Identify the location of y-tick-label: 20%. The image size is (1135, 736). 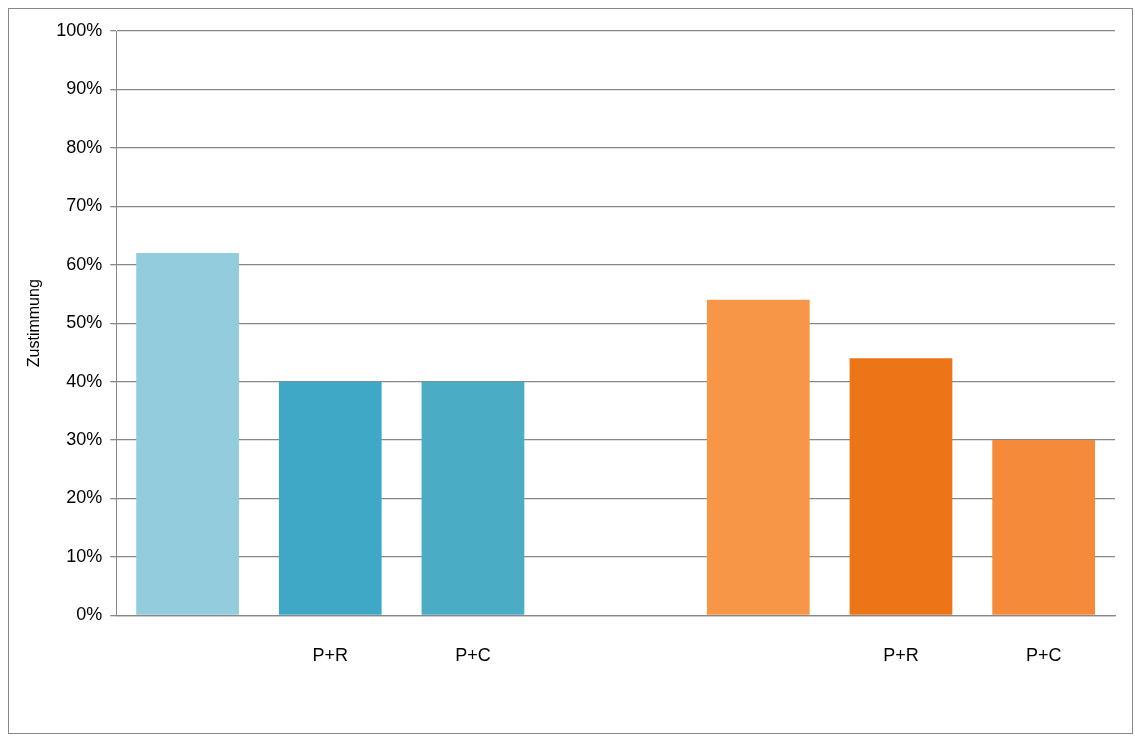
(84, 497).